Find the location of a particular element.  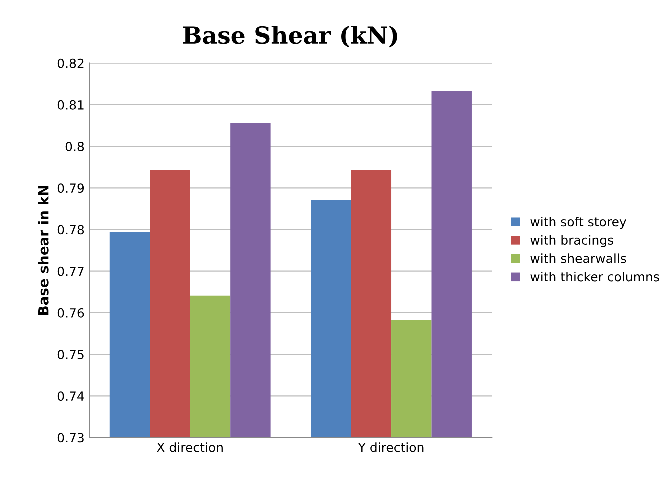

y-tick-label: 0.76 is located at coordinates (71, 313).